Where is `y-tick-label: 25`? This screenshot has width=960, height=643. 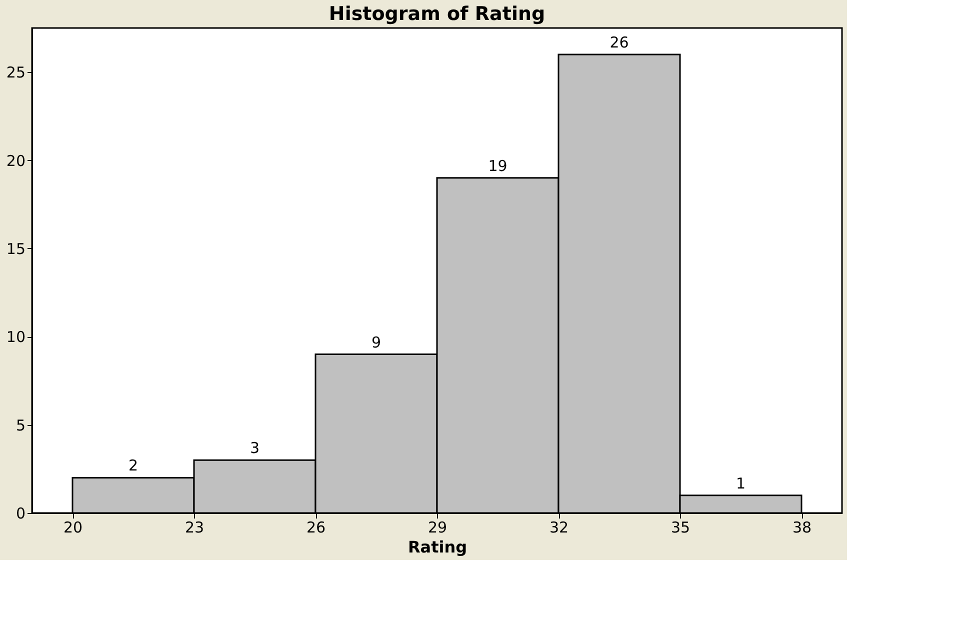 y-tick-label: 25 is located at coordinates (16, 73).